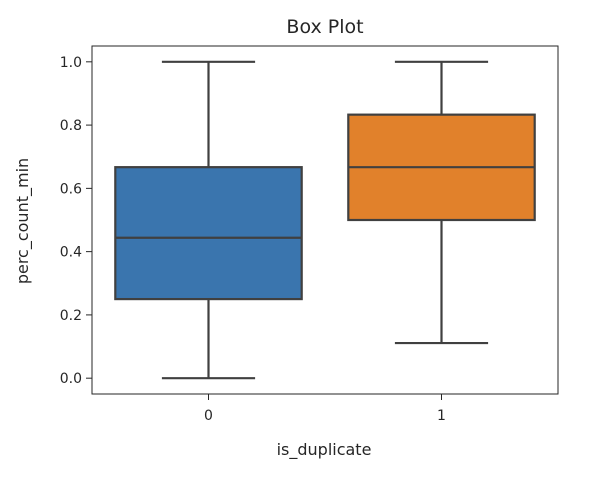  What do you see at coordinates (208, 416) in the screenshot?
I see `x-tick-label: 0` at bounding box center [208, 416].